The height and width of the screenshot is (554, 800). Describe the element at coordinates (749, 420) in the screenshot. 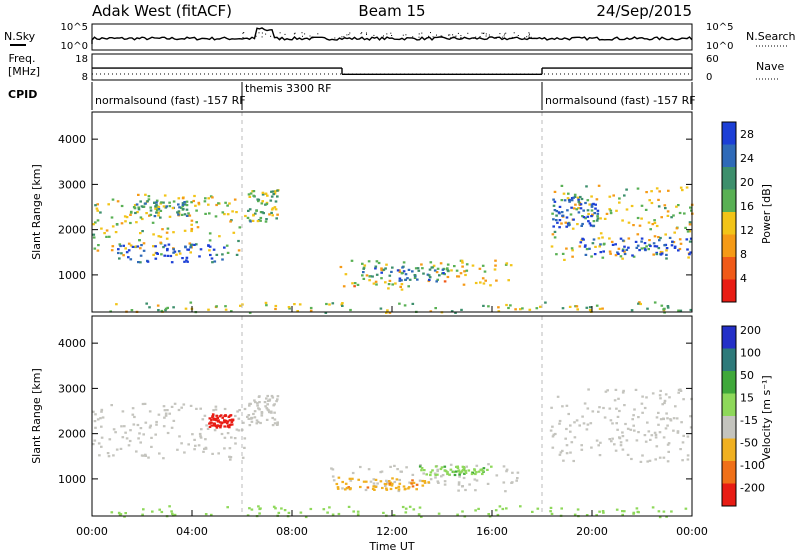

I see `velocity-cbar-tick-4: -15` at that location.